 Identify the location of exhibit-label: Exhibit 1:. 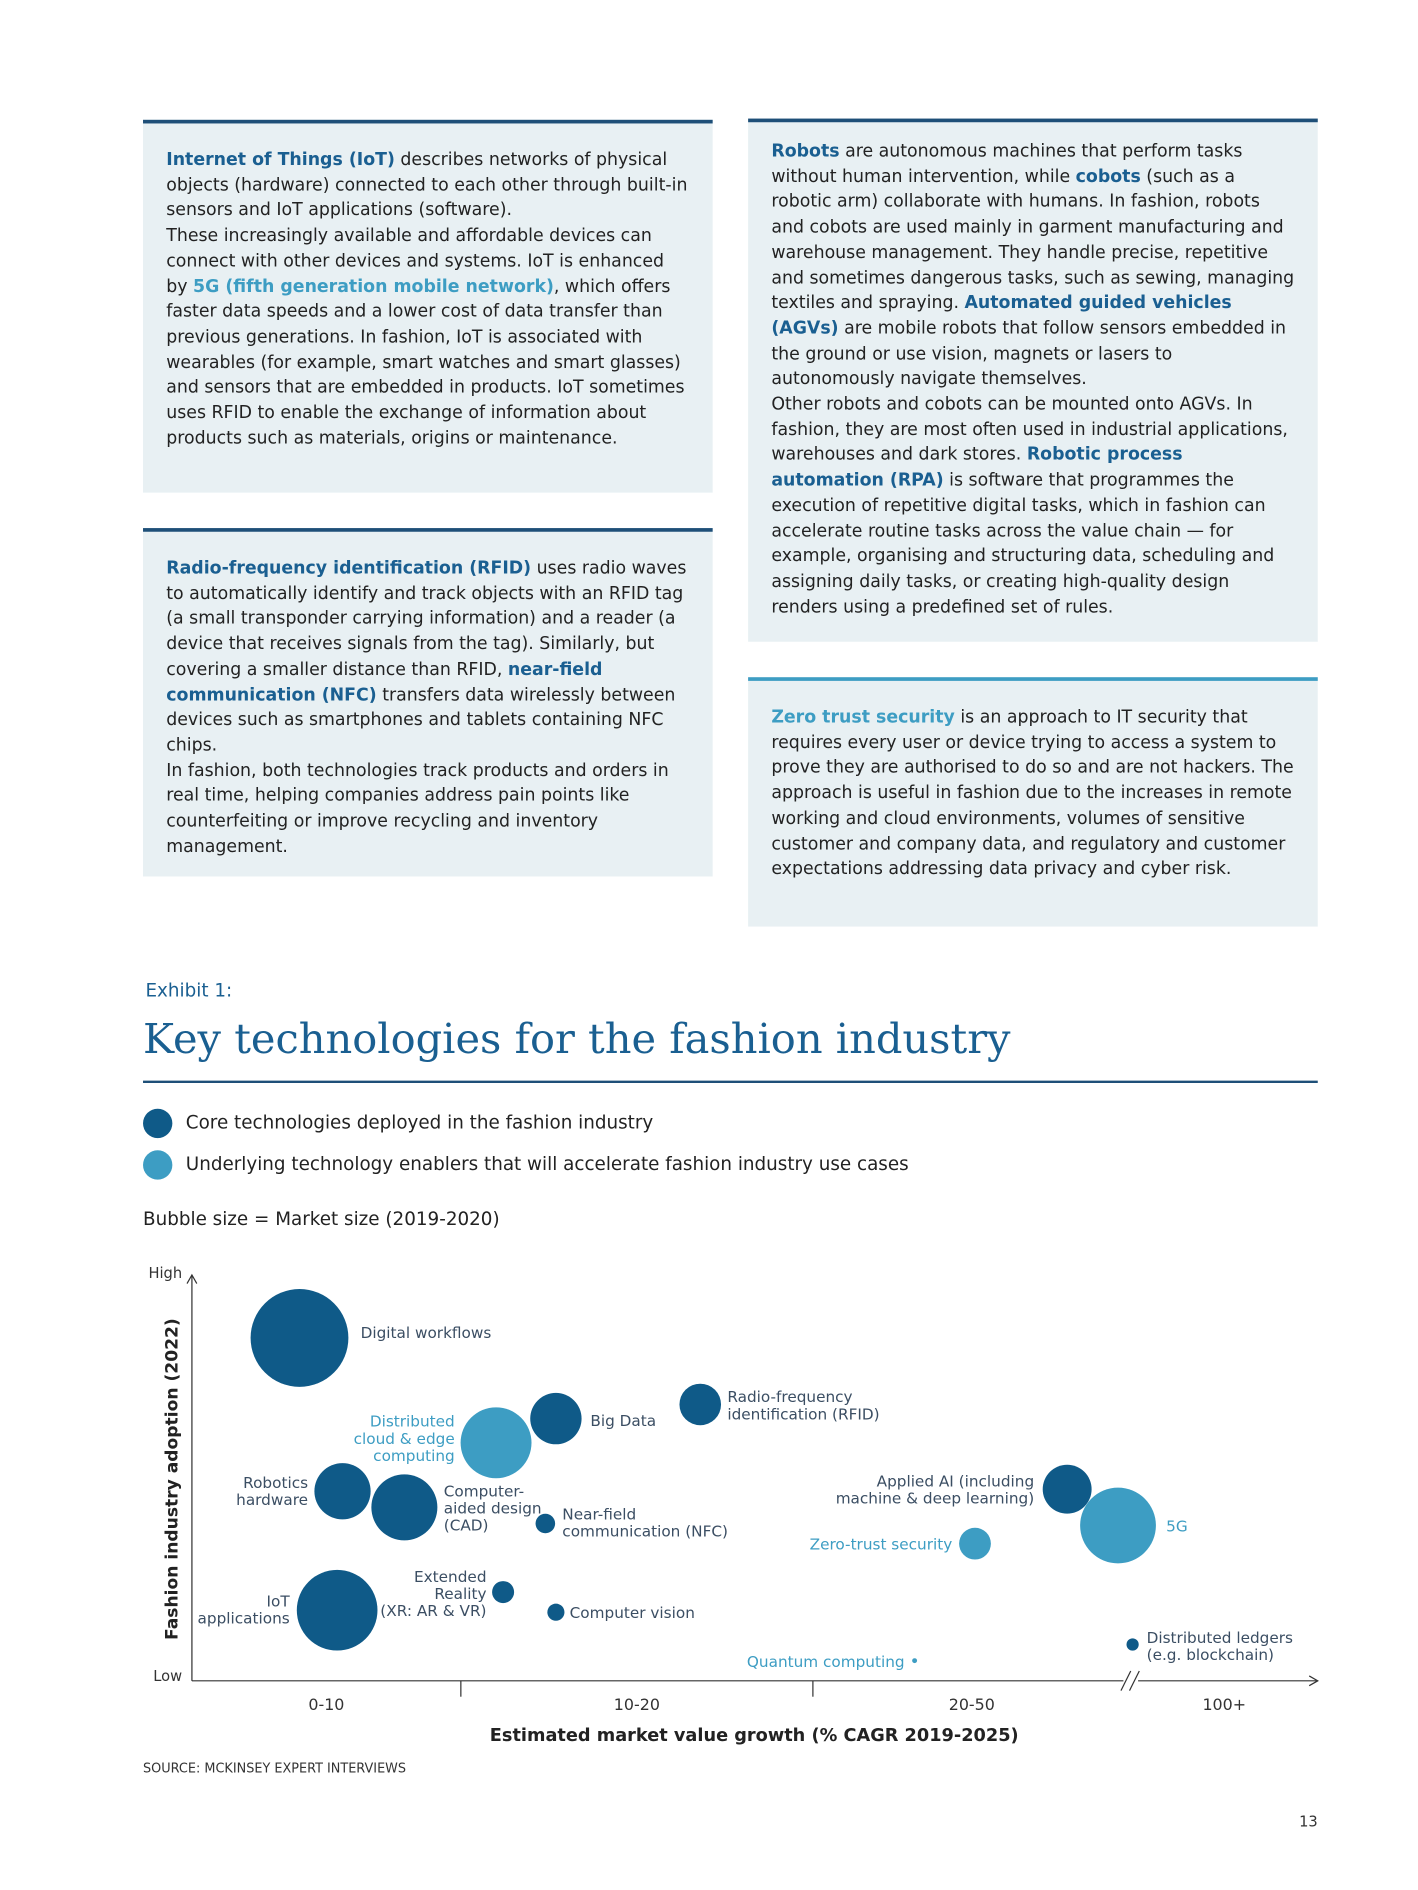
(188, 990).